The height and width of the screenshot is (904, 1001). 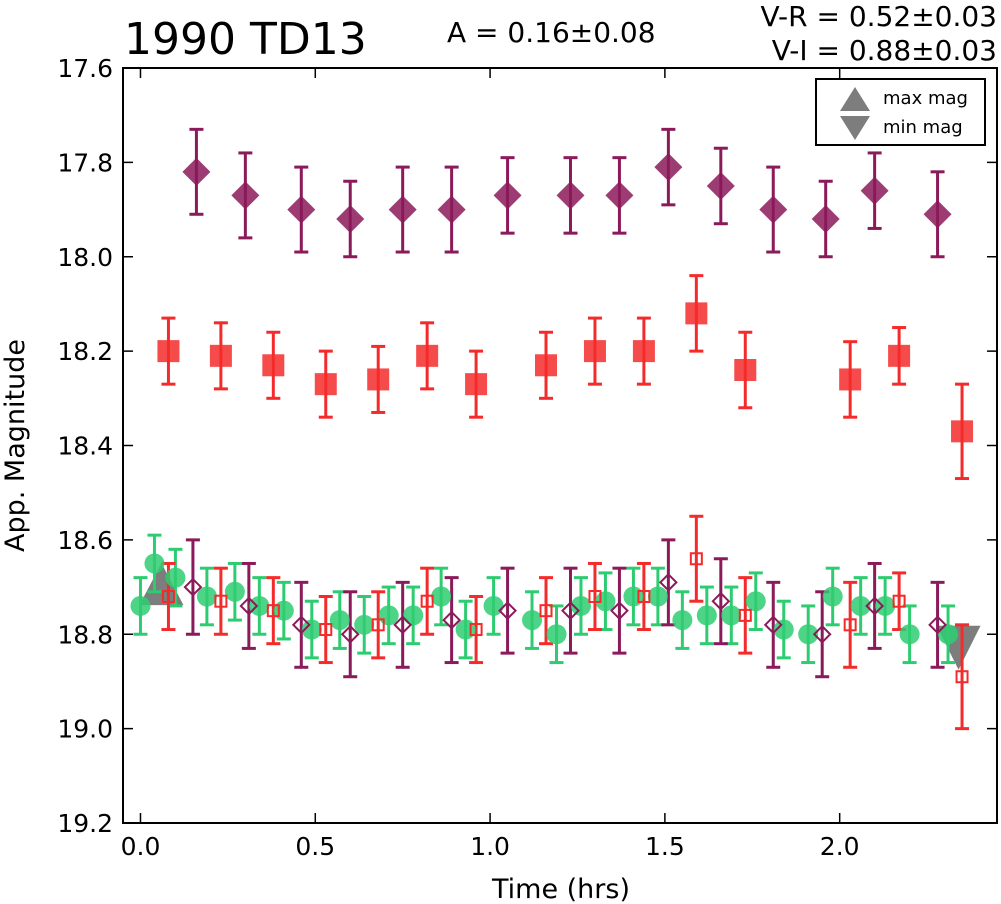 I want to click on y-tick-label: 18.2, so click(x=85, y=351).